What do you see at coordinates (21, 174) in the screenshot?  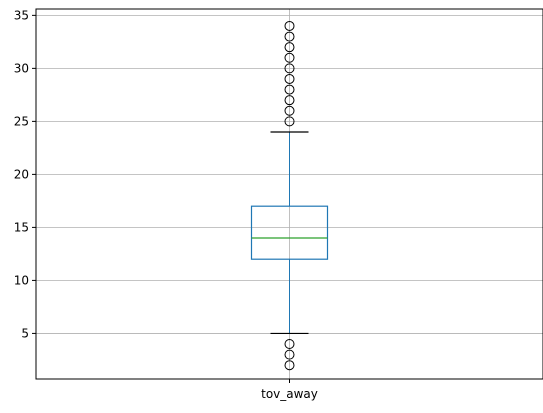 I see `y-tick-label: 20` at bounding box center [21, 174].